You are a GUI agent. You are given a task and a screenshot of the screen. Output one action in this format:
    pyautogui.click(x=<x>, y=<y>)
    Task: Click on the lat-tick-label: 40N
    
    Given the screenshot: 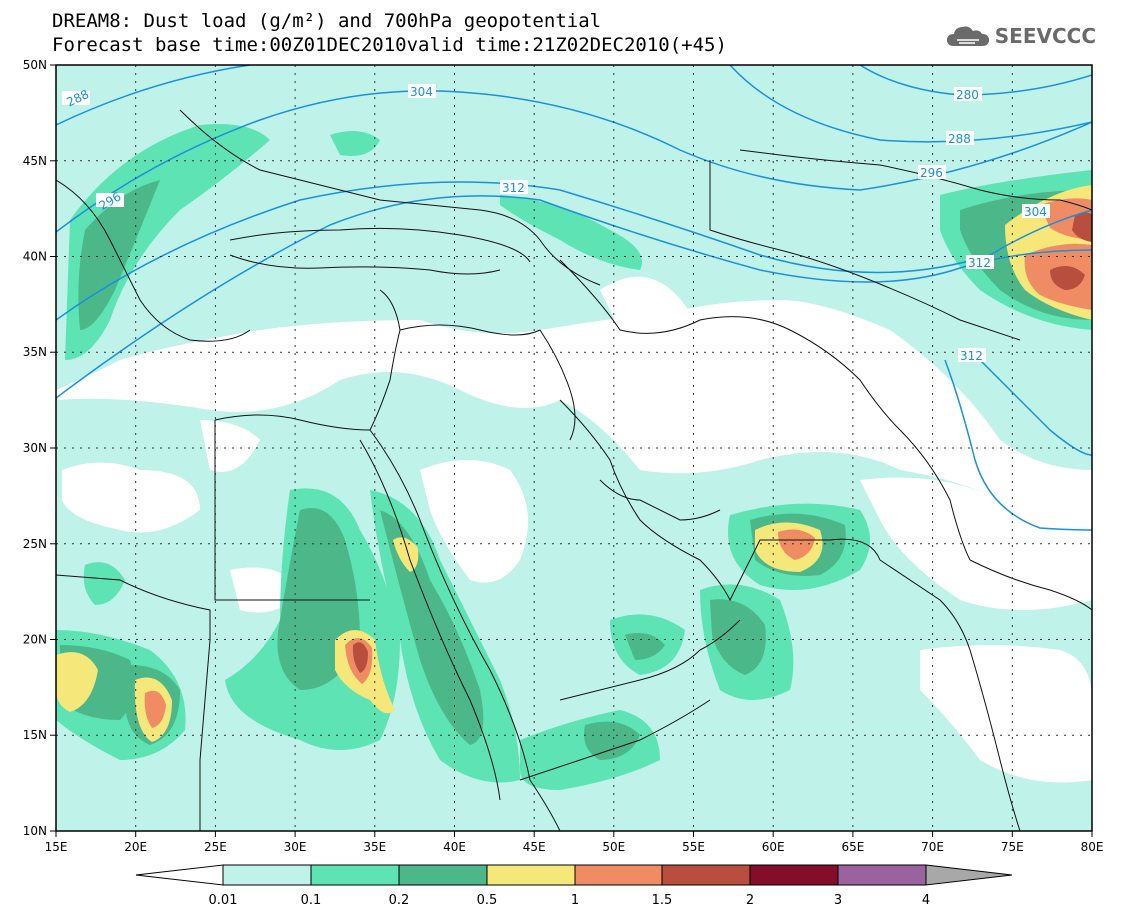 What is the action you would take?
    pyautogui.click(x=35, y=257)
    